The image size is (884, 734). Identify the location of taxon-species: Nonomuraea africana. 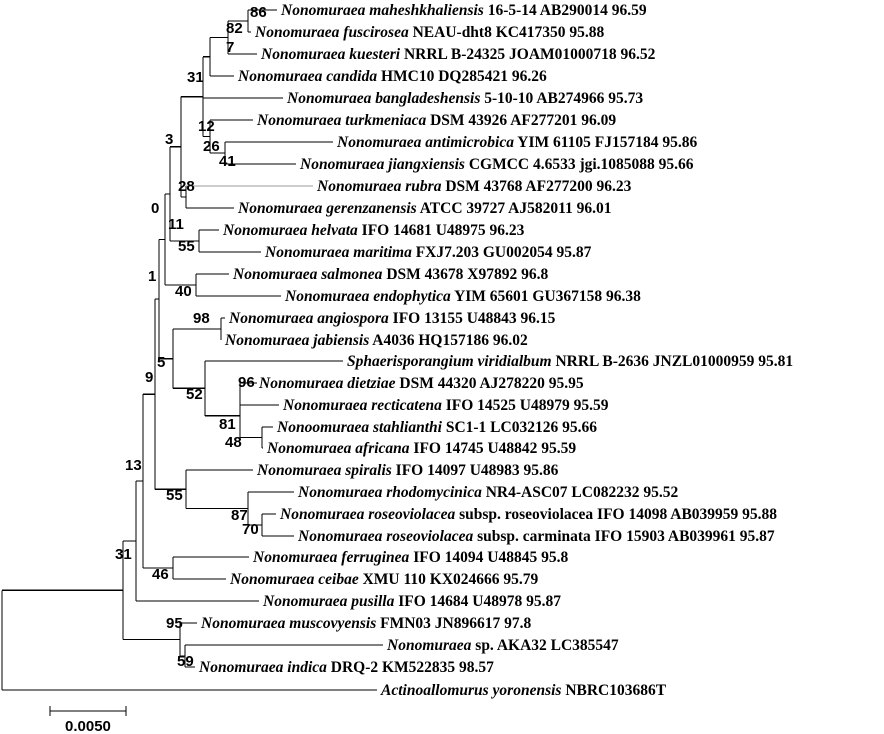
(338, 448).